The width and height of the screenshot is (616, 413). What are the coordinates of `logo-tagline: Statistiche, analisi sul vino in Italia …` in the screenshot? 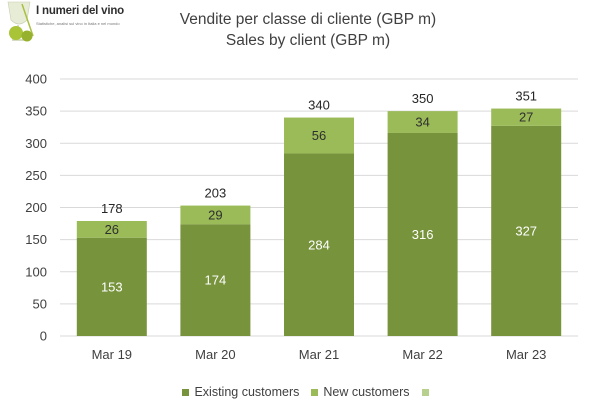 It's located at (78, 23).